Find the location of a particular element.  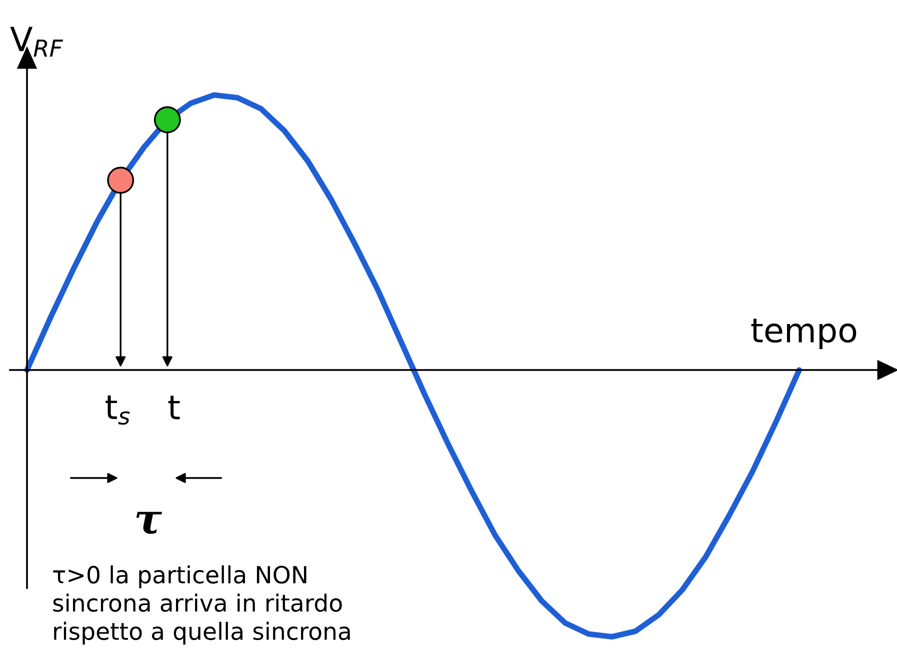

annotation: t$_{s}$ is located at coordinates (118, 410).